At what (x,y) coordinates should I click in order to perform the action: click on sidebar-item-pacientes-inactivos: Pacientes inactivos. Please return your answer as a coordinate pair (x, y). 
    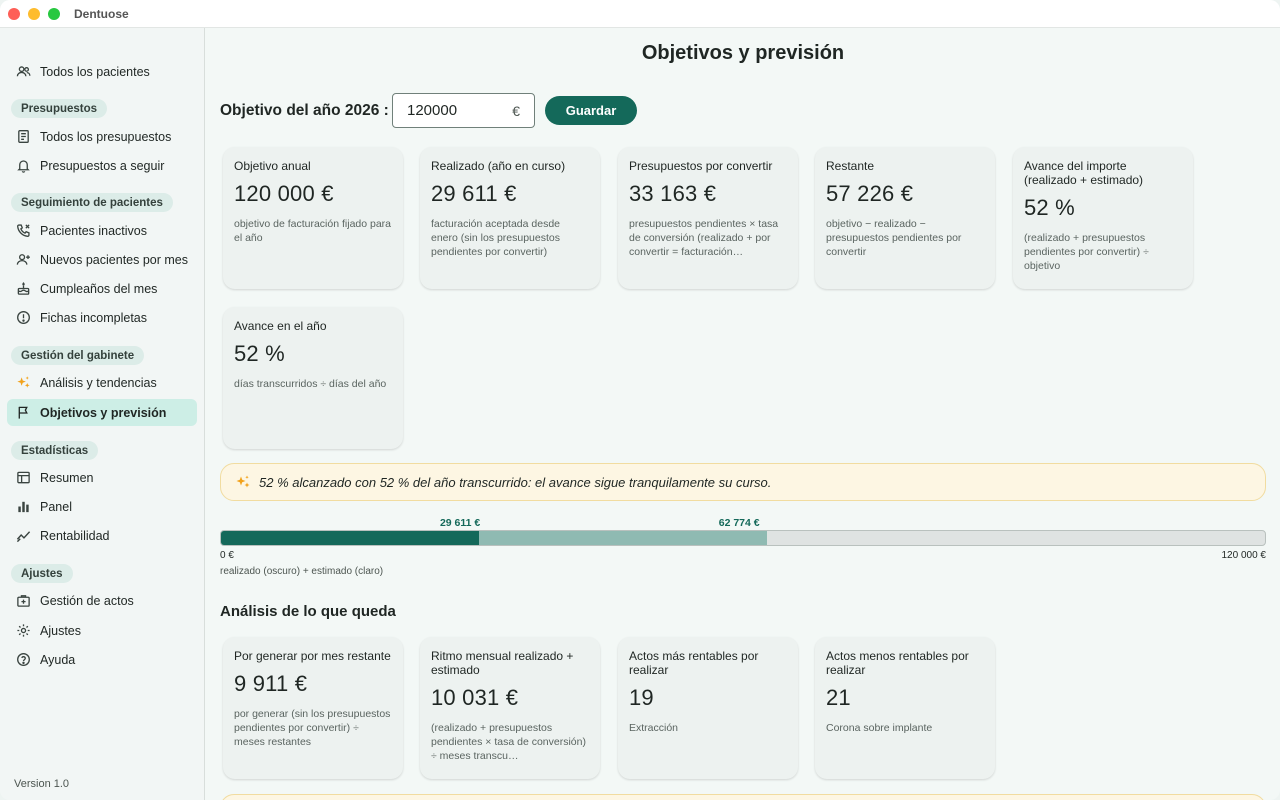
    Looking at the image, I should click on (102, 230).